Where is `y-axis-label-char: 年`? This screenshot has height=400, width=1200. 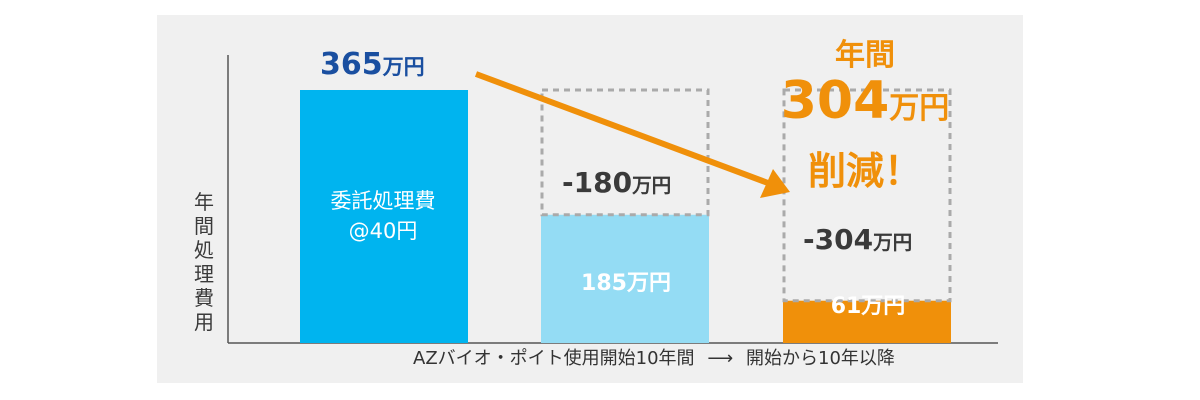
y-axis-label-char: 年 is located at coordinates (204, 202).